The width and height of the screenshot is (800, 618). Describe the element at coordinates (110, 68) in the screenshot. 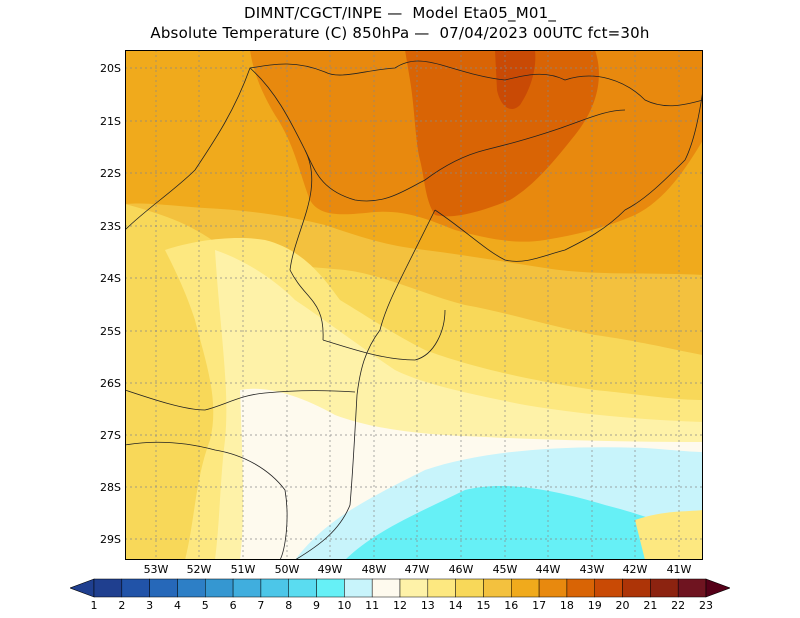

I see `lat-label-20s: 20S` at that location.